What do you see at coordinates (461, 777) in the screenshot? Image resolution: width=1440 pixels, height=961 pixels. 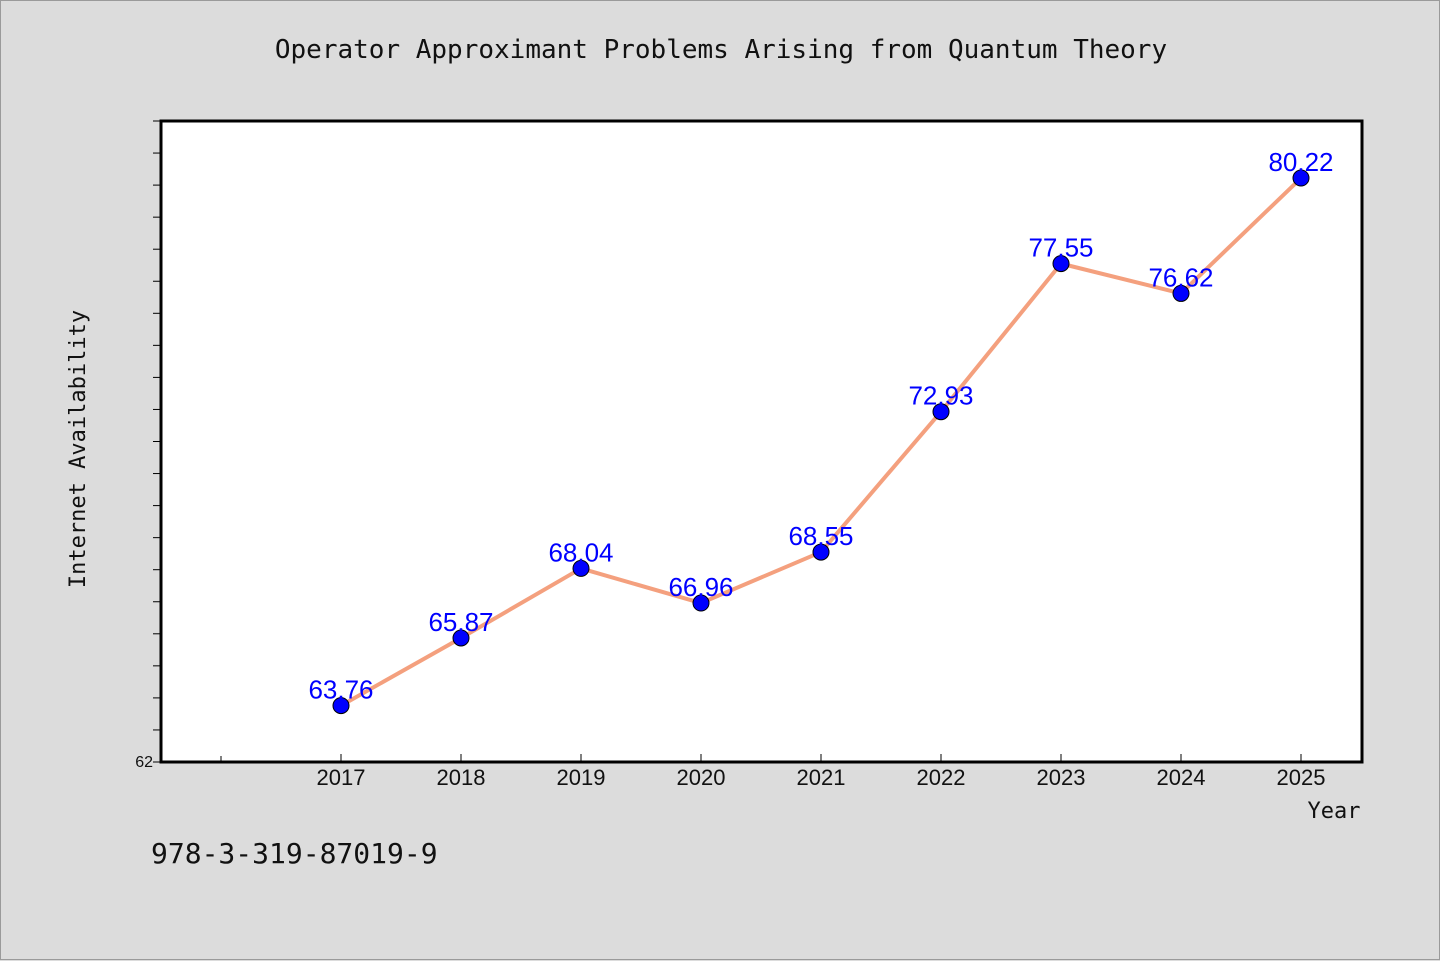 I see `x-tick-label: 2018` at bounding box center [461, 777].